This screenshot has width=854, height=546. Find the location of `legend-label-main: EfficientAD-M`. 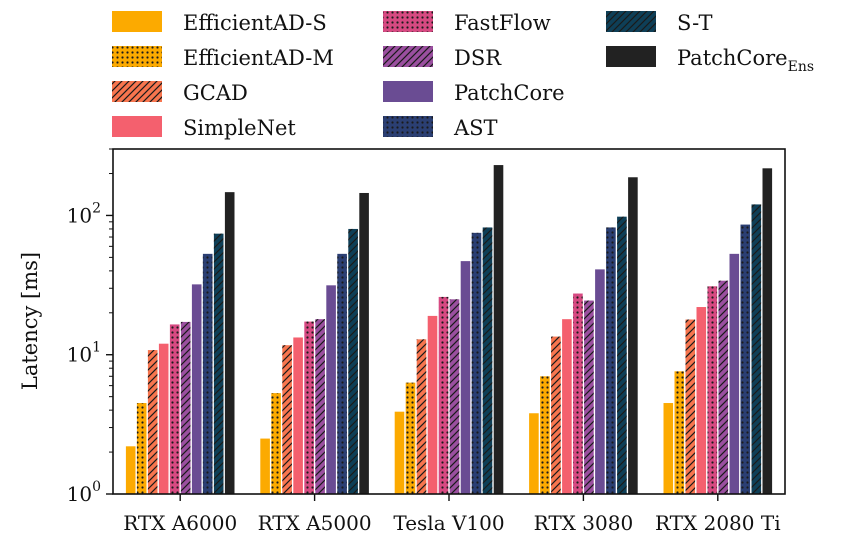

legend-label-main: EfficientAD-M is located at coordinates (258, 58).